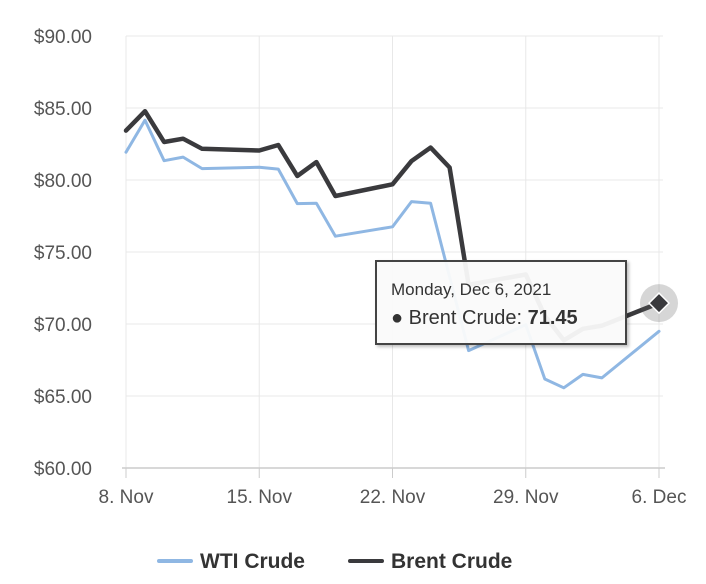 The height and width of the screenshot is (584, 706). I want to click on y-tick-label: $90.00, so click(63, 37).